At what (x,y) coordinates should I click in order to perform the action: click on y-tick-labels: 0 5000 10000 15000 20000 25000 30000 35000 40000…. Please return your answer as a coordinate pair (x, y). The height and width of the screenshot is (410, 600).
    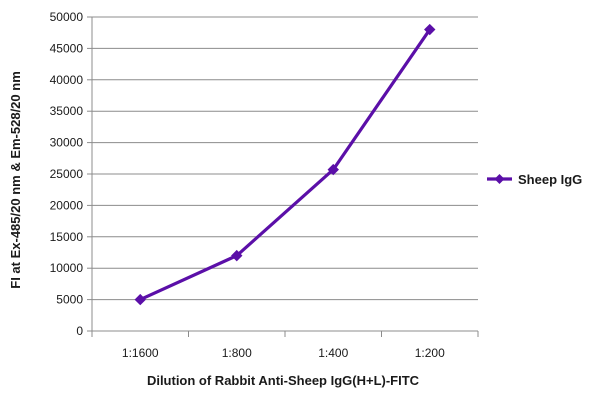
    Looking at the image, I should click on (67, 174).